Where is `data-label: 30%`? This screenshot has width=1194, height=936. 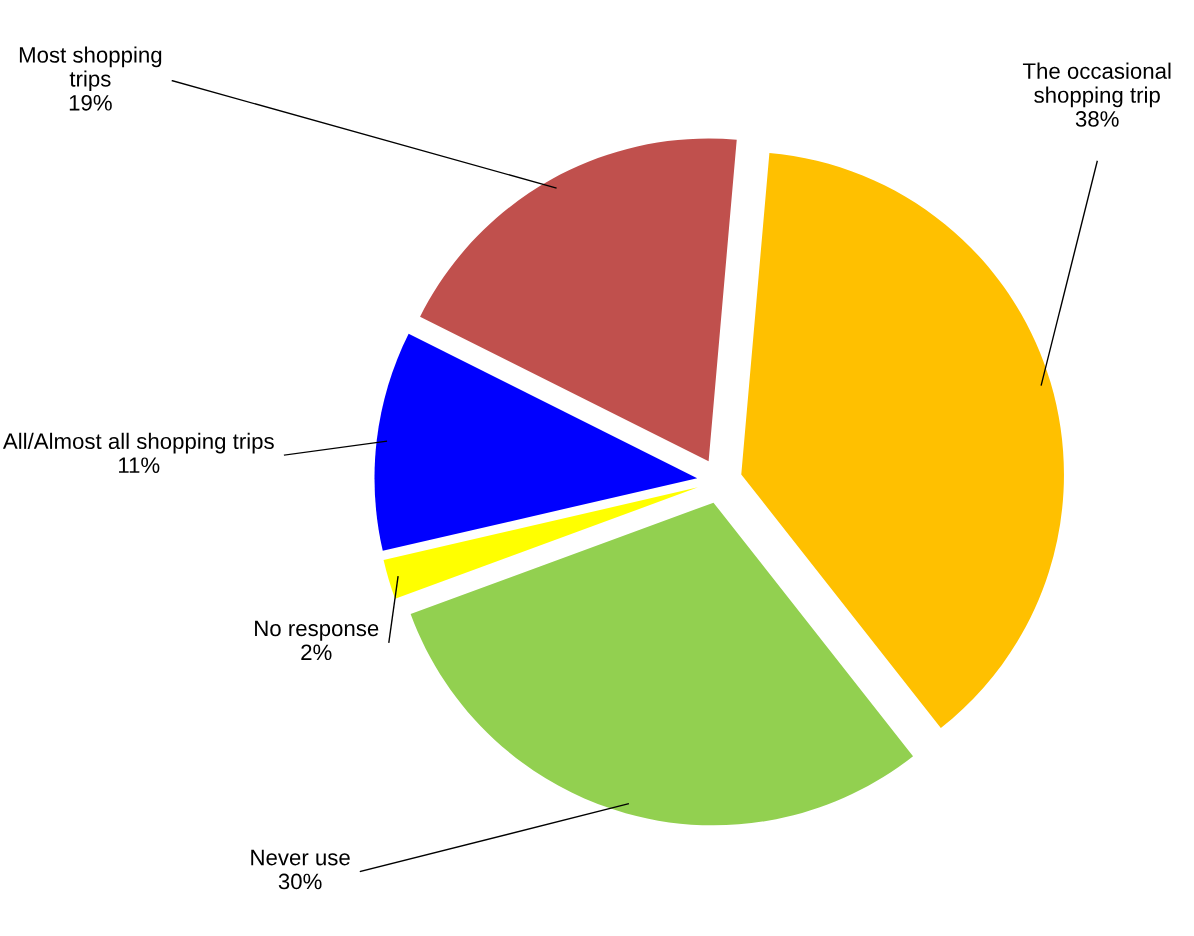
data-label: 30% is located at coordinates (300, 881).